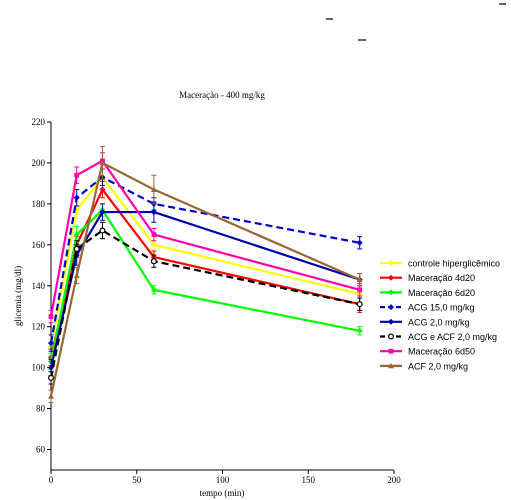 This screenshot has width=511, height=500. I want to click on x-axis-label: tempo (min), so click(222, 493).